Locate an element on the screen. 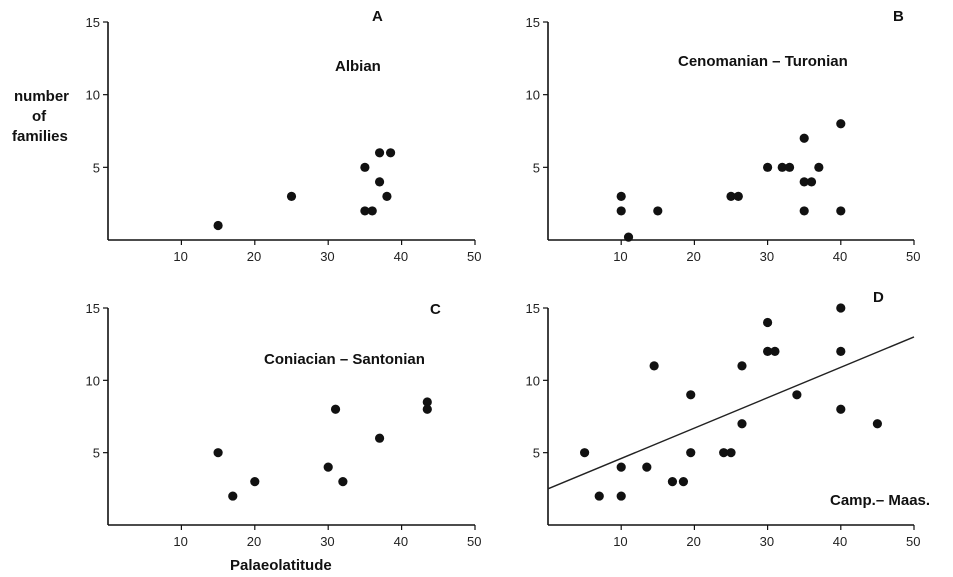 The width and height of the screenshot is (953, 577). x-axis-label: Palaeolatitude is located at coordinates (281, 565).